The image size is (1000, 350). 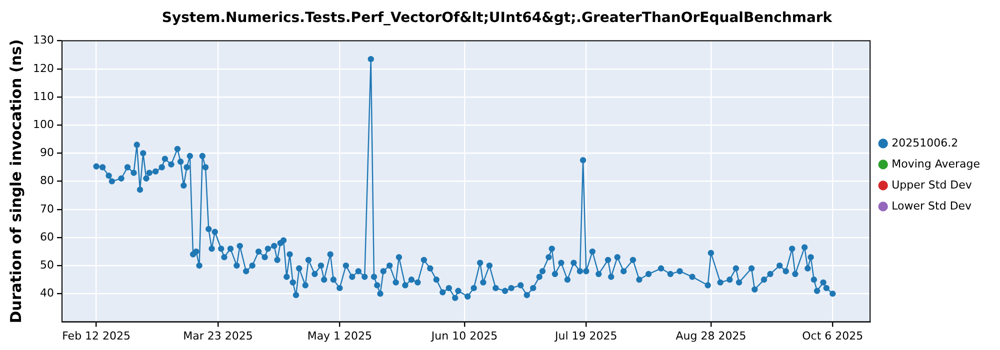 I want to click on y-tick-label: 60, so click(x=47, y=237).